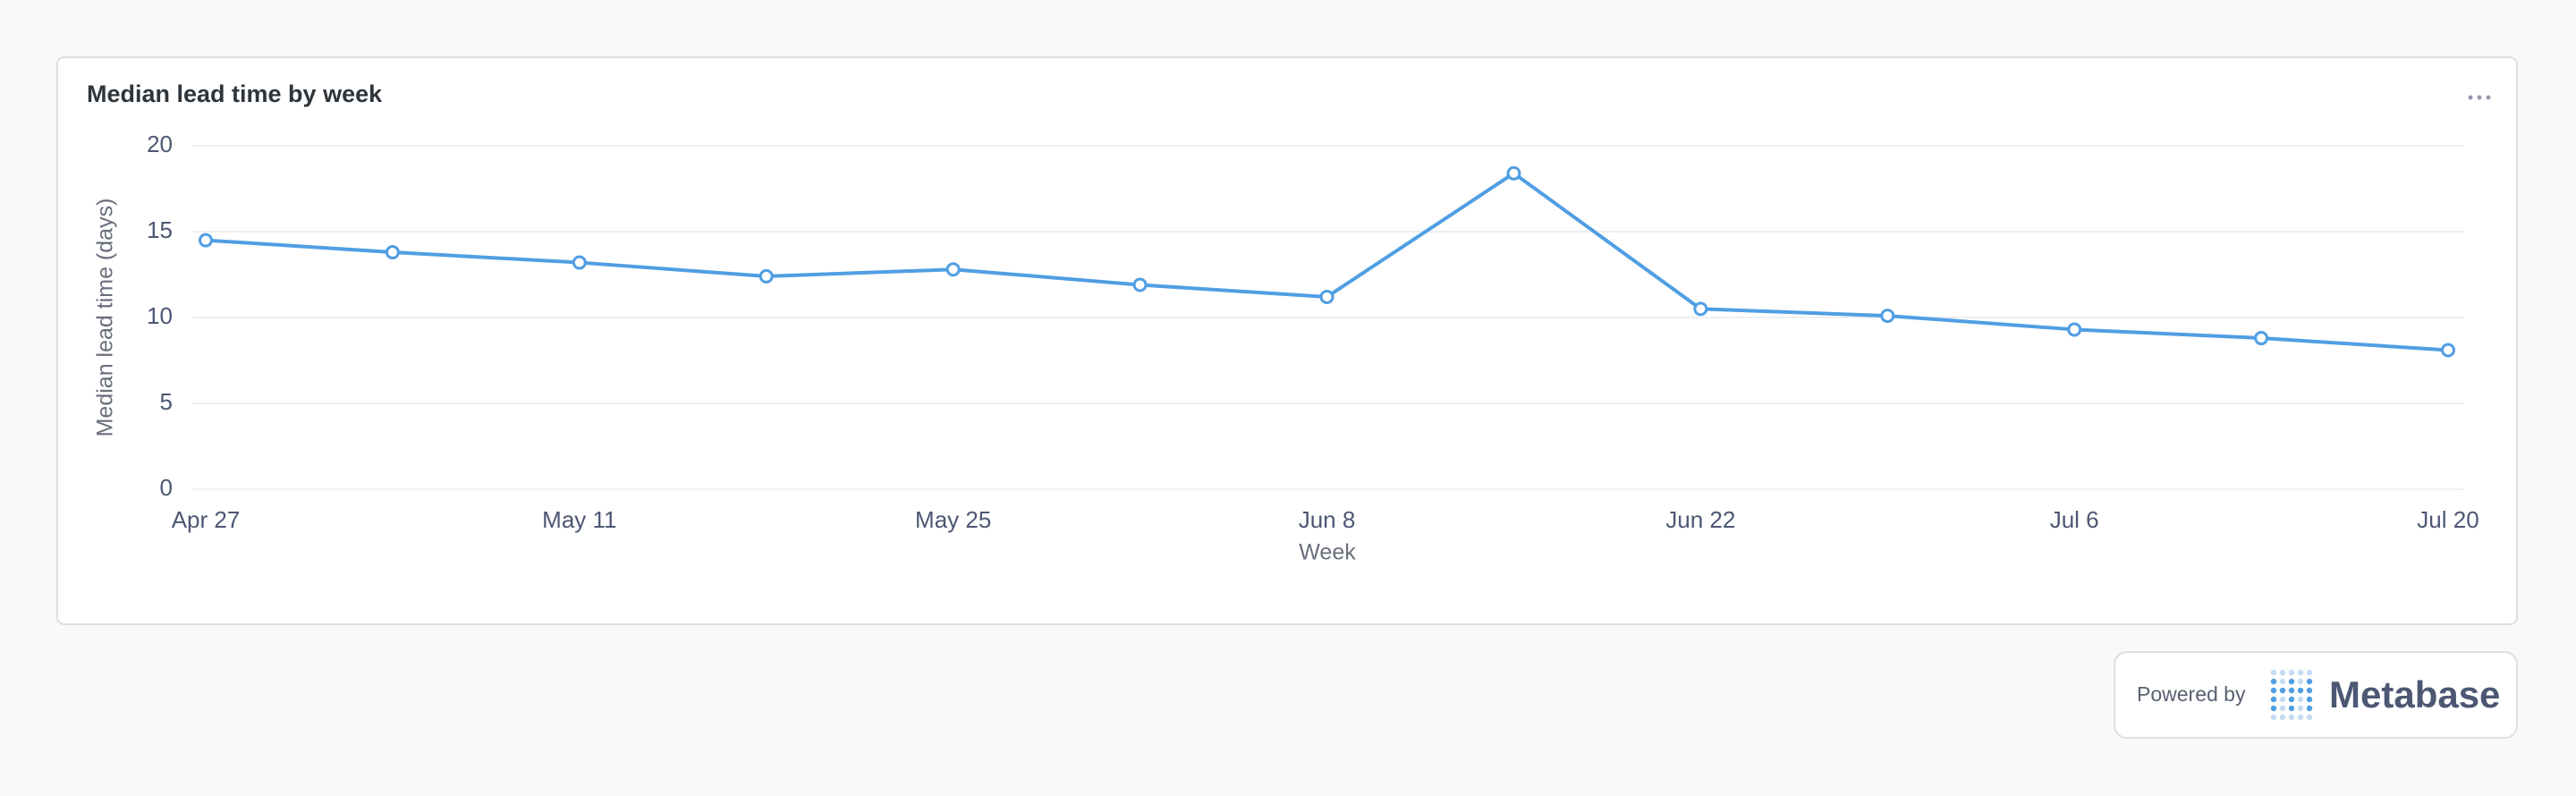  I want to click on y-axis-title: Median lead time (days), so click(105, 318).